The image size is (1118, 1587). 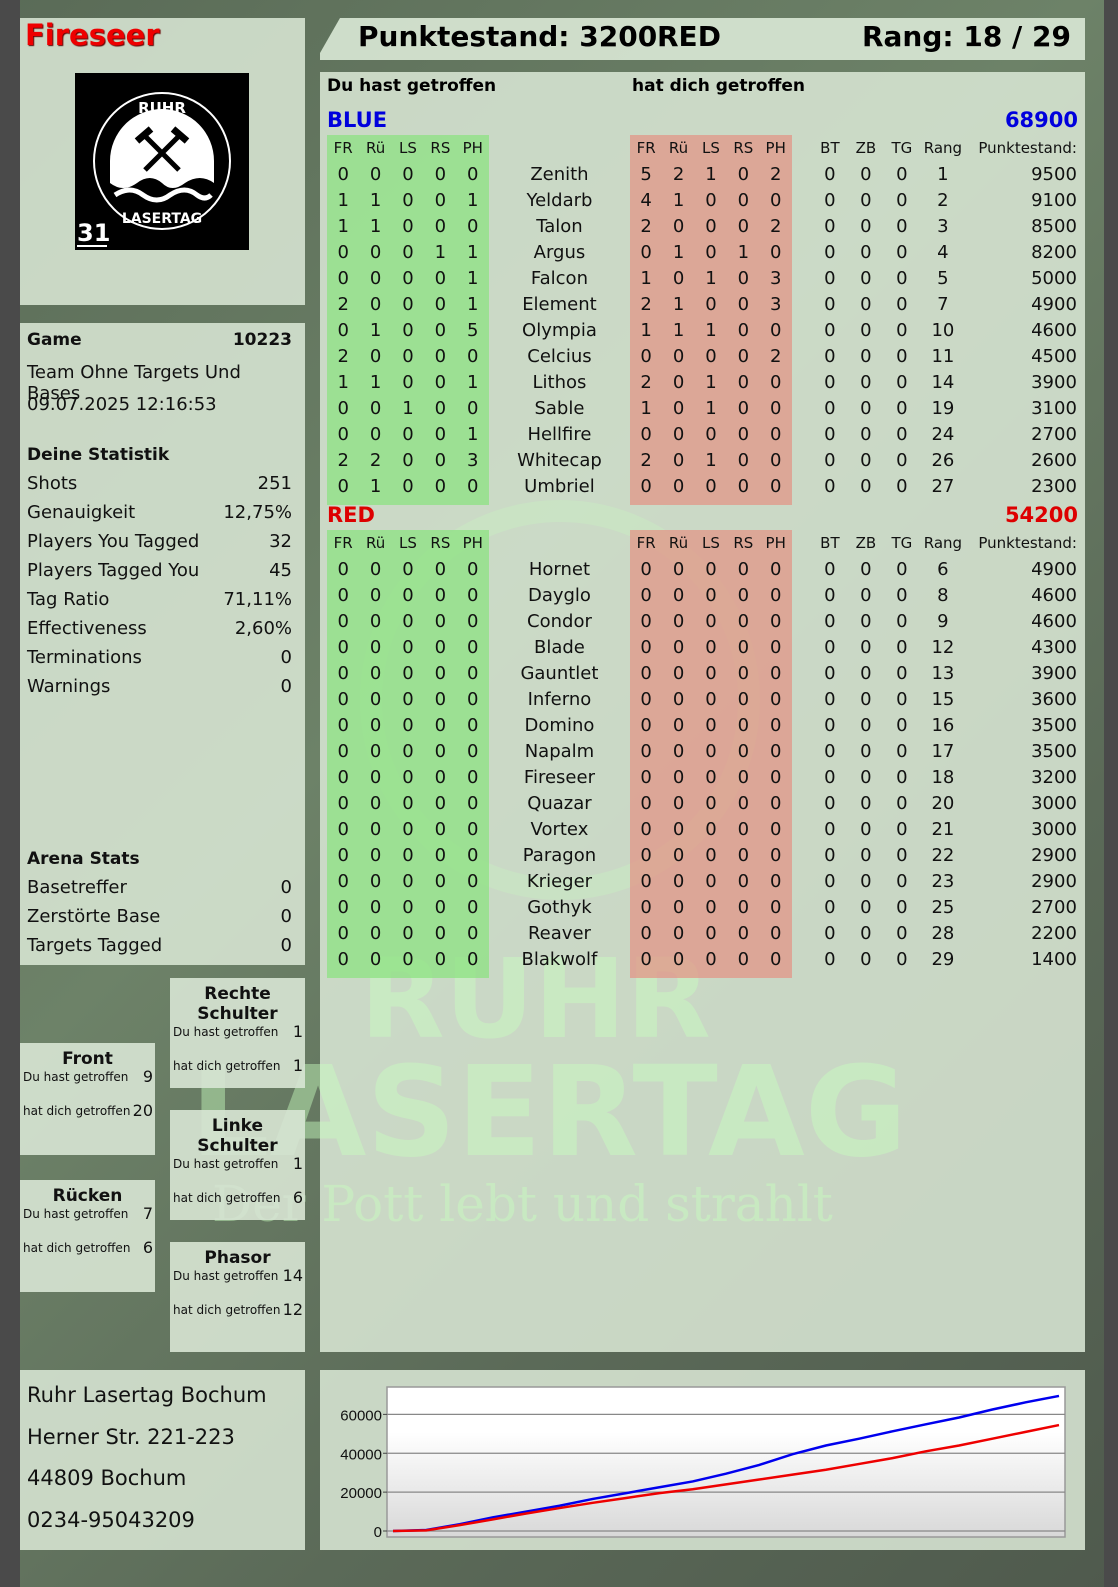 What do you see at coordinates (943, 829) in the screenshot?
I see `rank-cell: 21` at bounding box center [943, 829].